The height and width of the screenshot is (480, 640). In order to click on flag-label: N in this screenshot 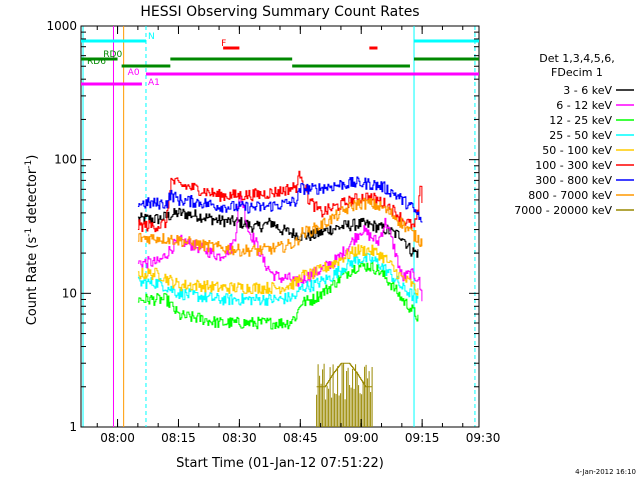, I will do `click(151, 37)`.